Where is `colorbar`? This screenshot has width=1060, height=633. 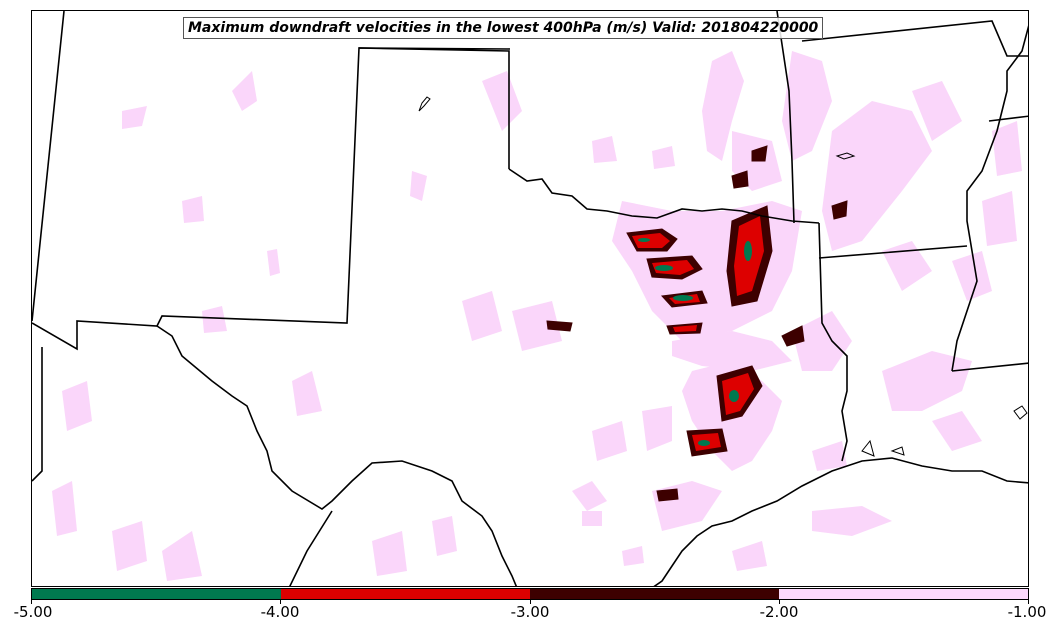
colorbar is located at coordinates (530, 594).